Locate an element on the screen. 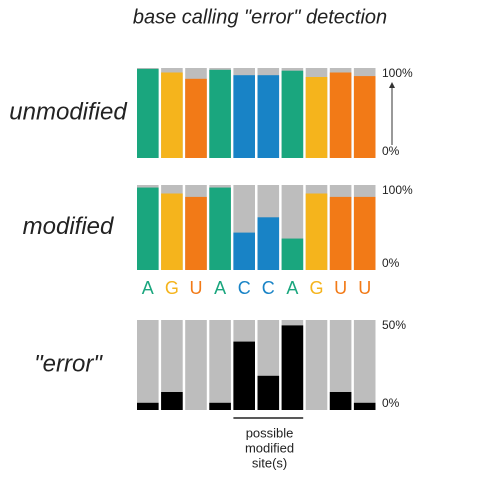 The image size is (480, 480). y-tick-label: 50% is located at coordinates (394, 325).